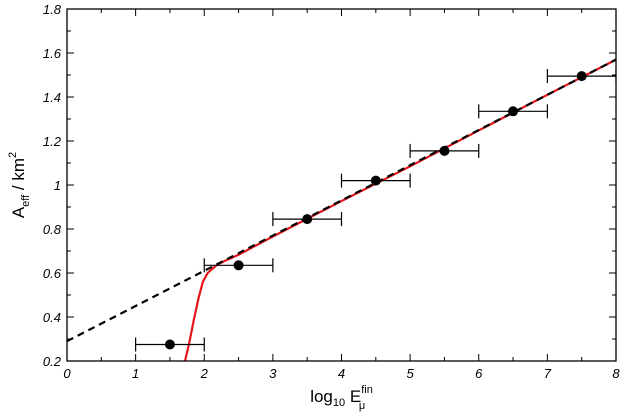  Describe the element at coordinates (362, 406) in the screenshot. I see `x-axis-label-subscript: μ` at that location.